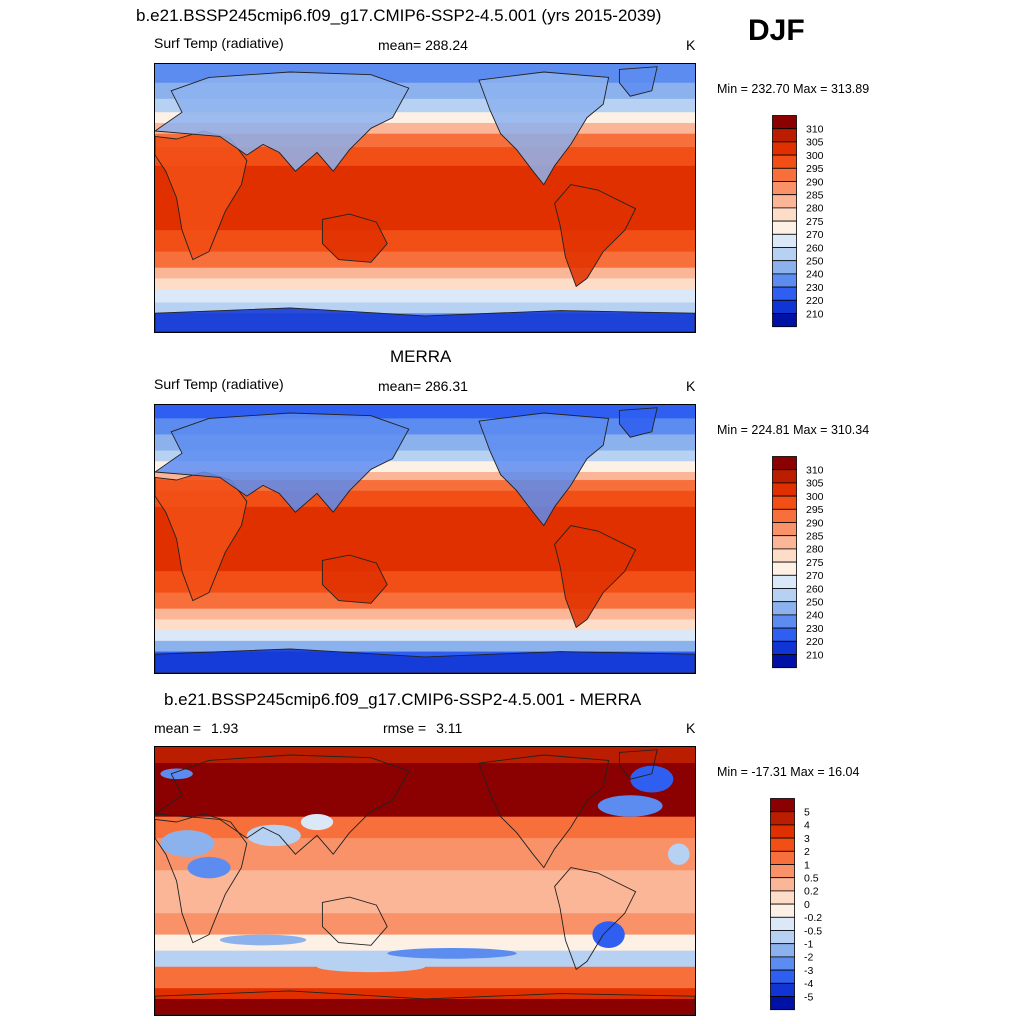 The height and width of the screenshot is (1024, 1024). Describe the element at coordinates (282, 804) in the screenshot. I see `panel3-eurasia-outline` at that location.